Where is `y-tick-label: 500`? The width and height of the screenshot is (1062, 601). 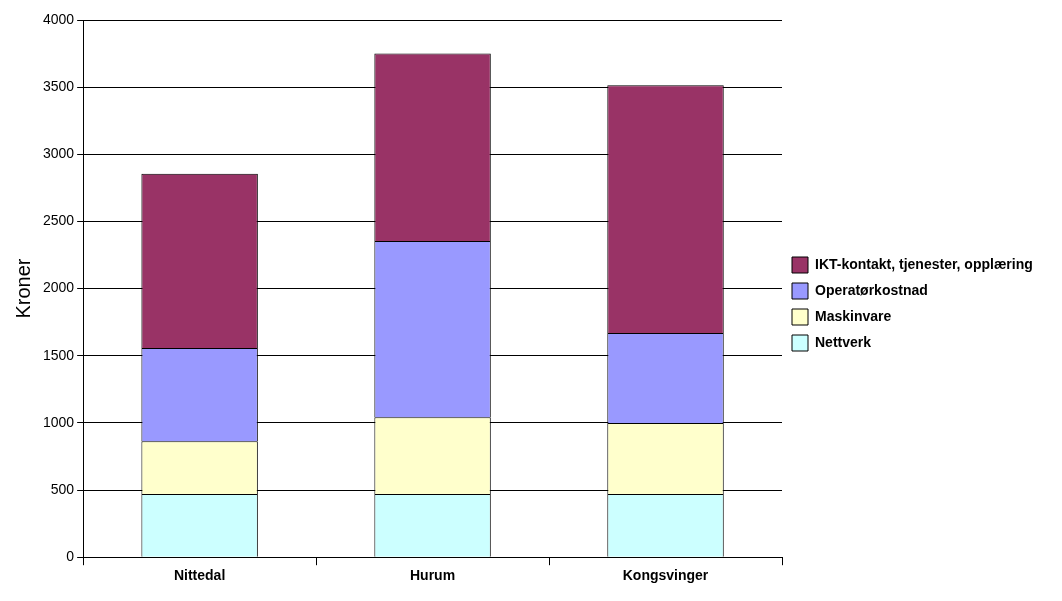
y-tick-label: 500 is located at coordinates (62, 488).